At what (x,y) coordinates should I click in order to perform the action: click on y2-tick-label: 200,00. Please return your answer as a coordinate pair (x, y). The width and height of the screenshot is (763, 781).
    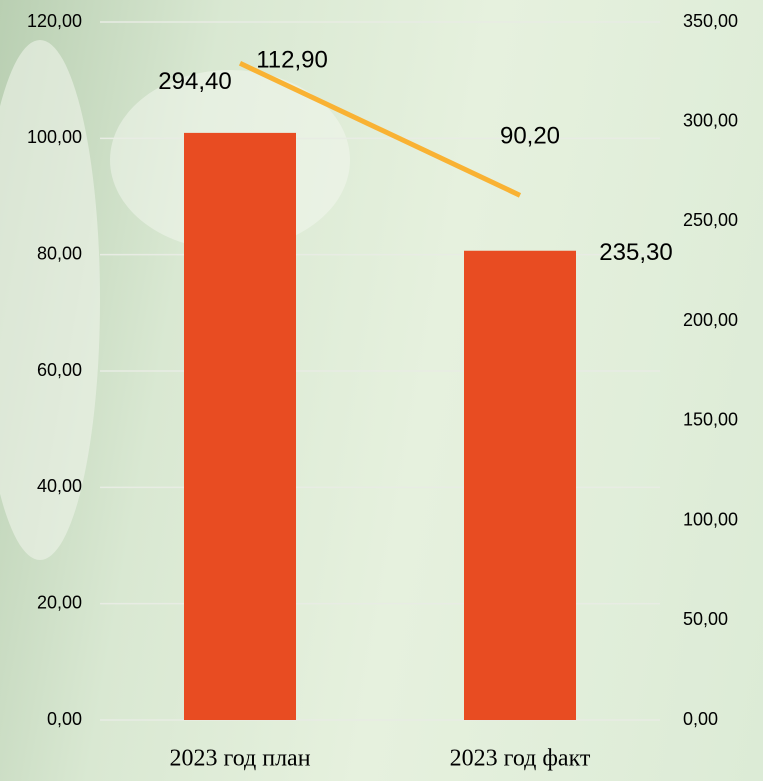
    Looking at the image, I should click on (710, 320).